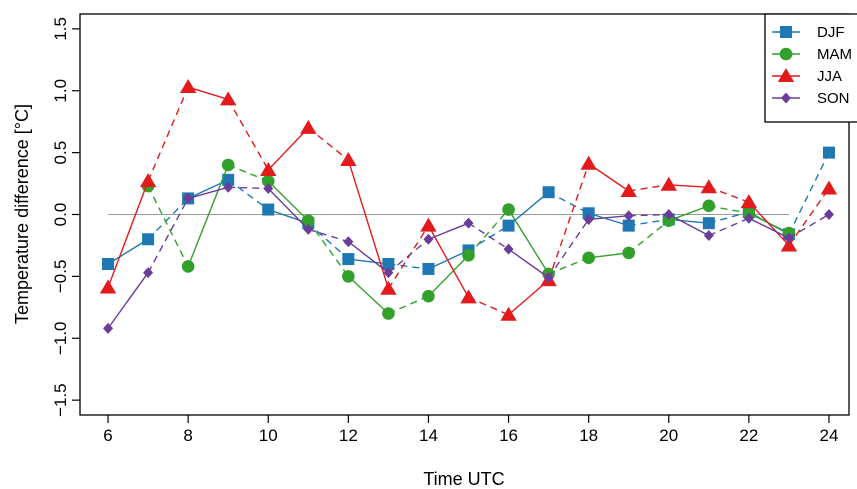 This screenshot has width=857, height=489. I want to click on x-tick-label: 16, so click(508, 435).